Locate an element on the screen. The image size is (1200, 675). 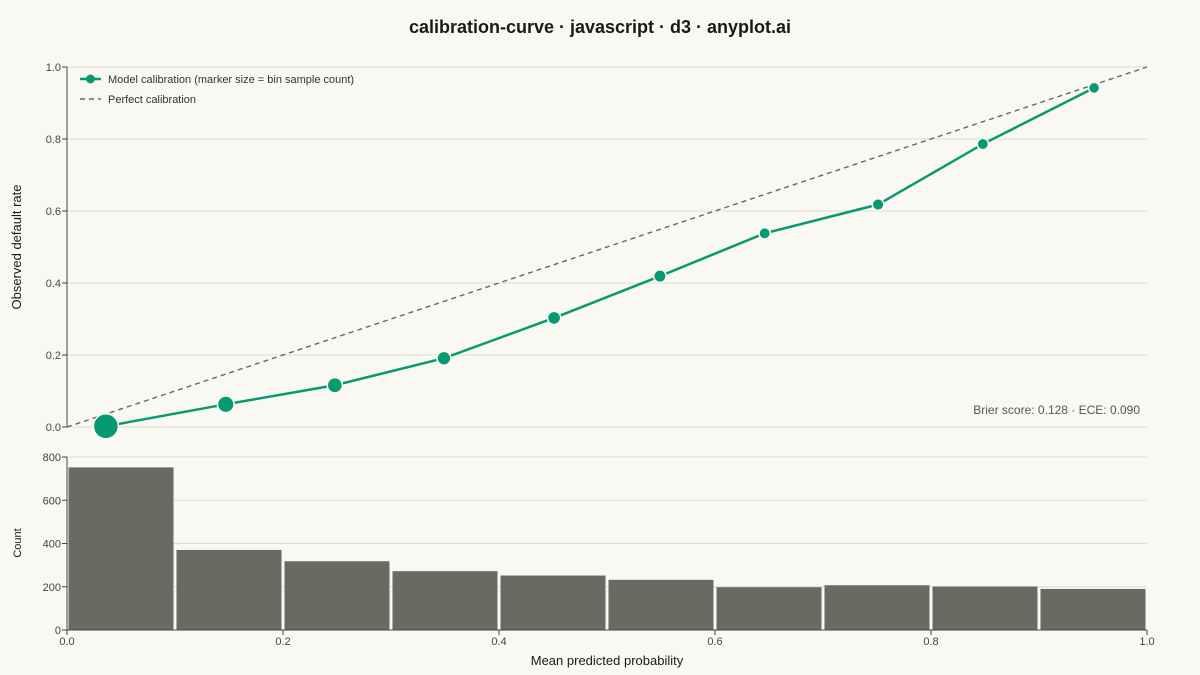
calibration-y-axis-label: Observed default rate is located at coordinates (16, 246).